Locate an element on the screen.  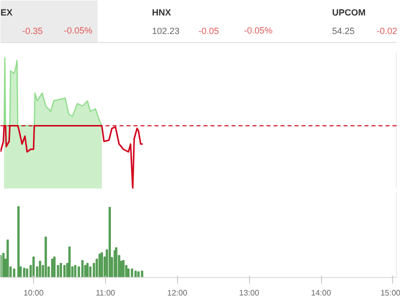
x-tick-label: 11:00 is located at coordinates (106, 293).